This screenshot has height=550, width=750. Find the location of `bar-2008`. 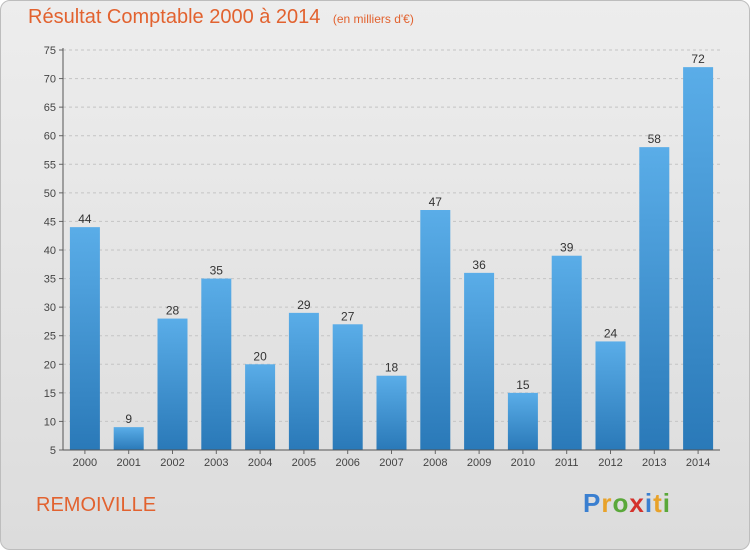

bar-2008 is located at coordinates (435, 330).